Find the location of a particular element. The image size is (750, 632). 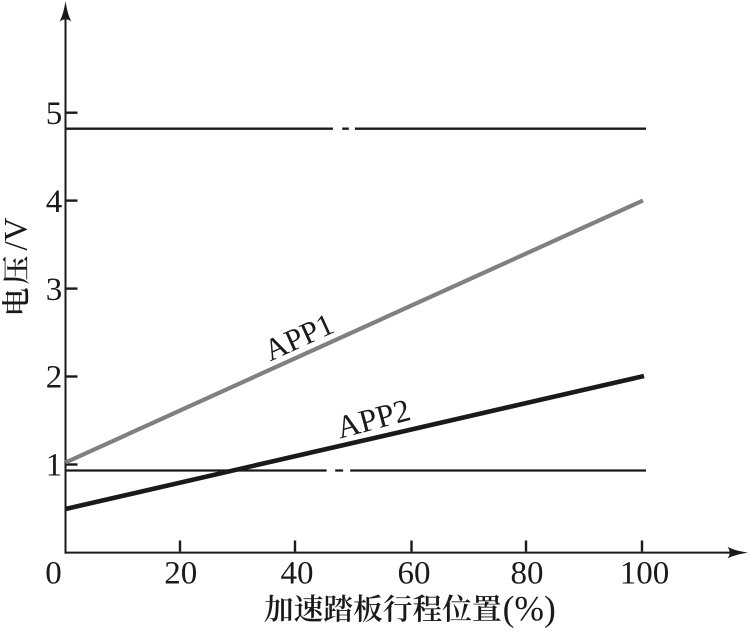

svg-text: 3 is located at coordinates (54, 290).